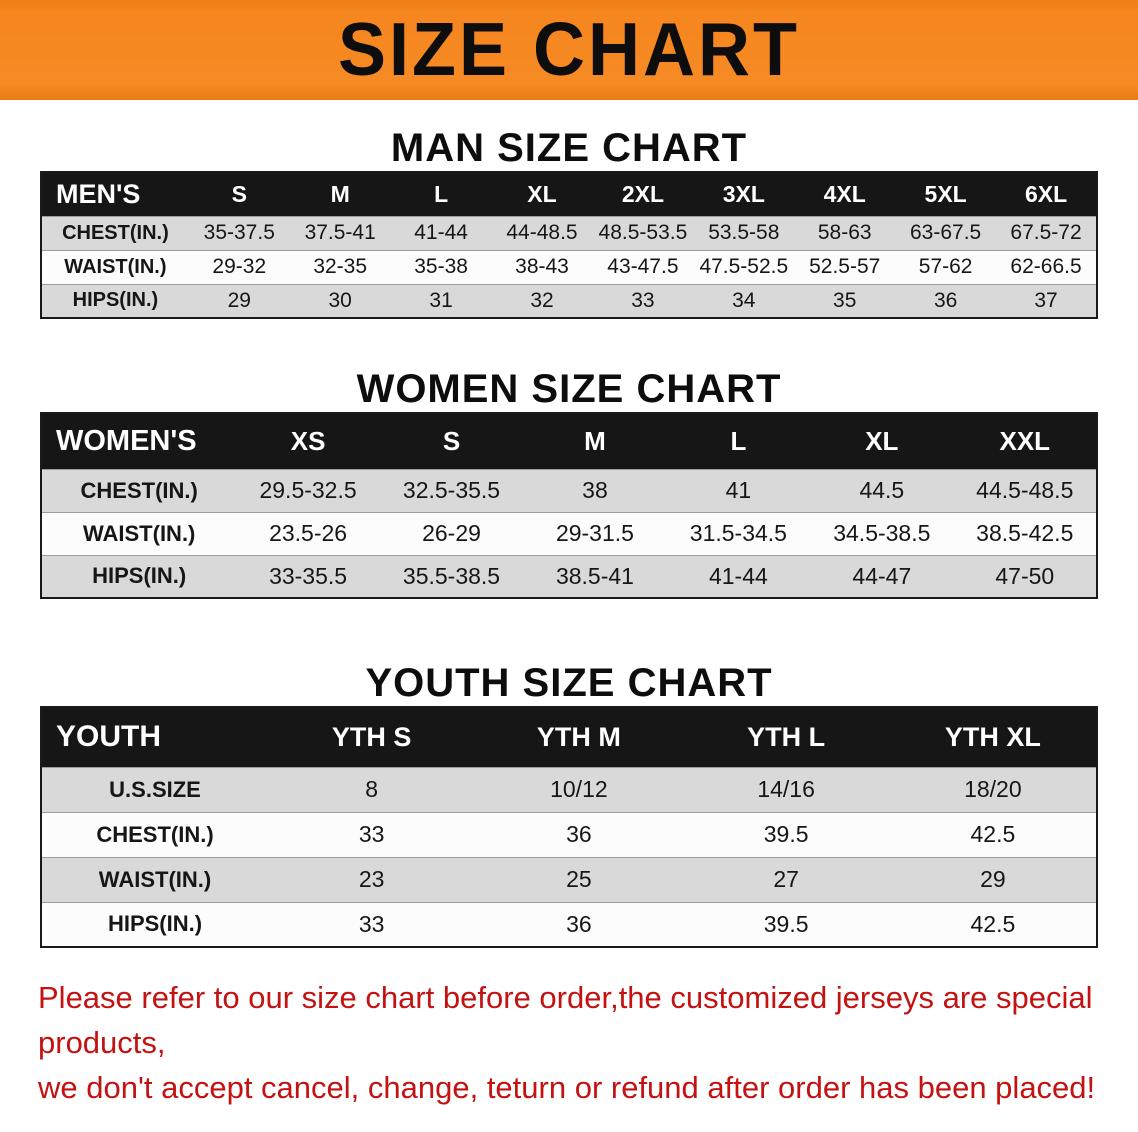 The height and width of the screenshot is (1132, 1138). I want to click on size-value-cell: 37.5-41, so click(340, 232).